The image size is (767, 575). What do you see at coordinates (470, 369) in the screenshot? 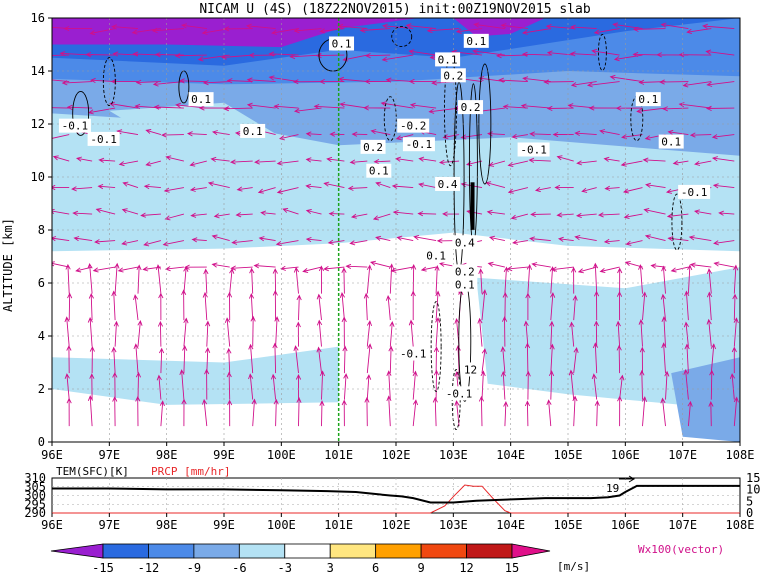
I see `contour-label: 12` at bounding box center [470, 369].